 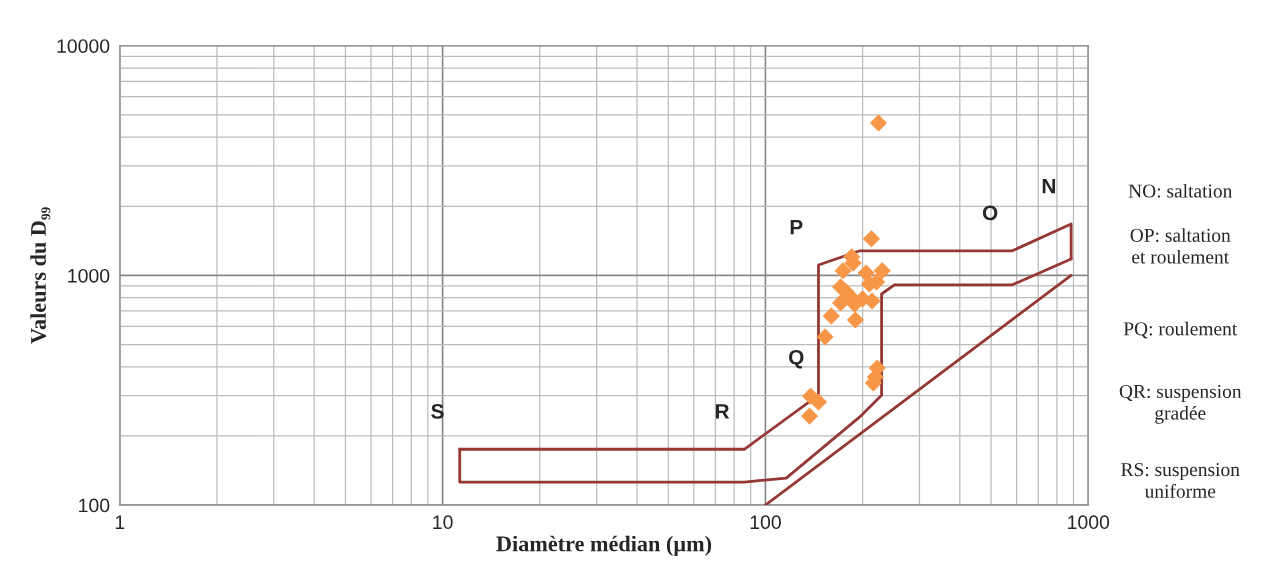 I want to click on annotation: Q, so click(x=796, y=359).